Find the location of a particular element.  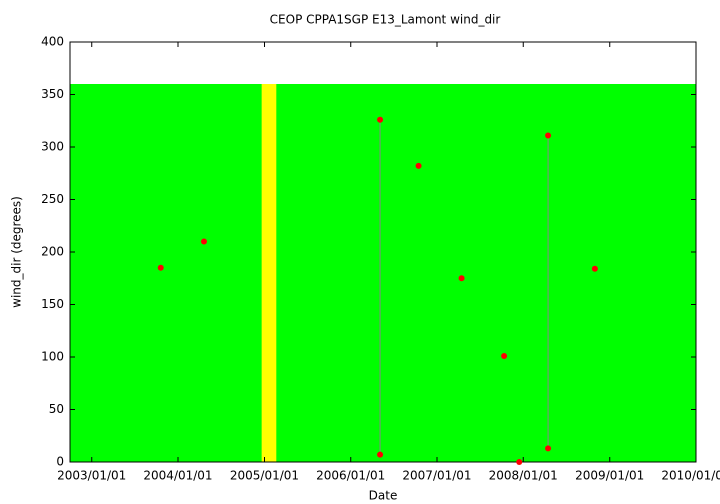

y-tick-label: 150 is located at coordinates (52, 304).